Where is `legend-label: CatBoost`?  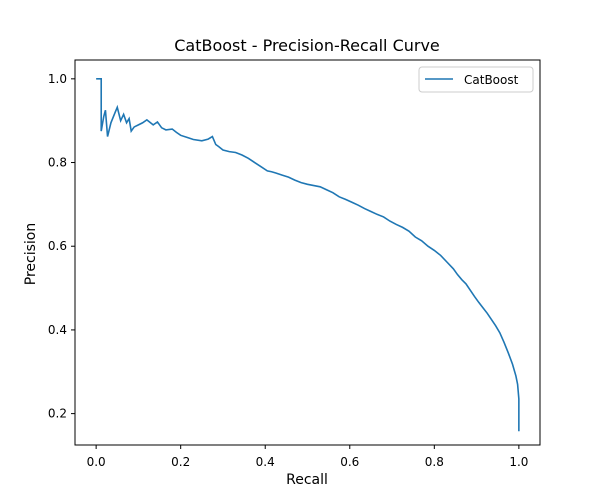 legend-label: CatBoost is located at coordinates (491, 80).